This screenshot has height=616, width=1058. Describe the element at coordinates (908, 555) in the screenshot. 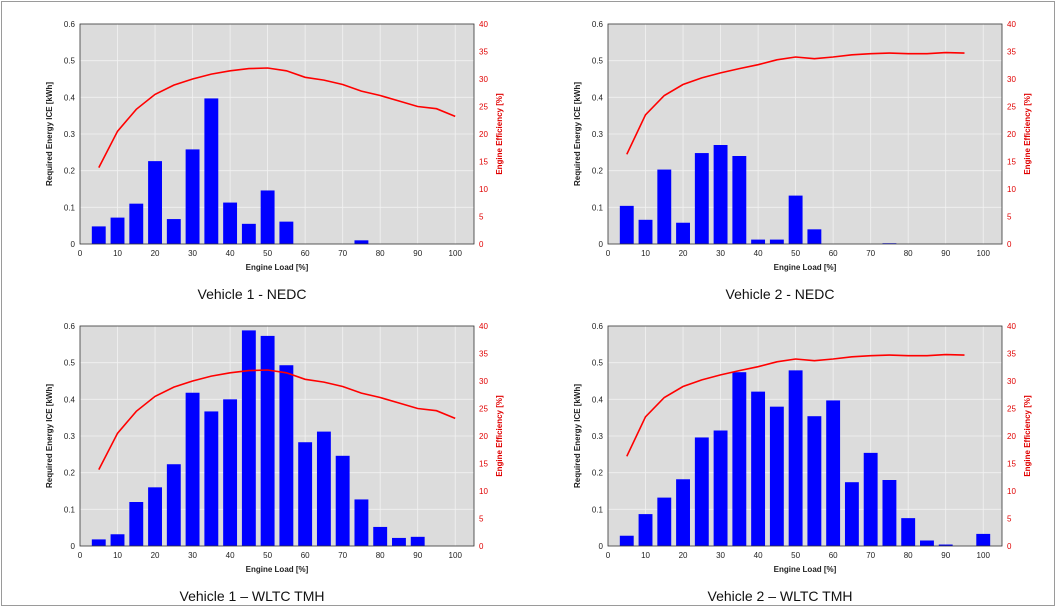

I see `x-tick-label: 80` at that location.